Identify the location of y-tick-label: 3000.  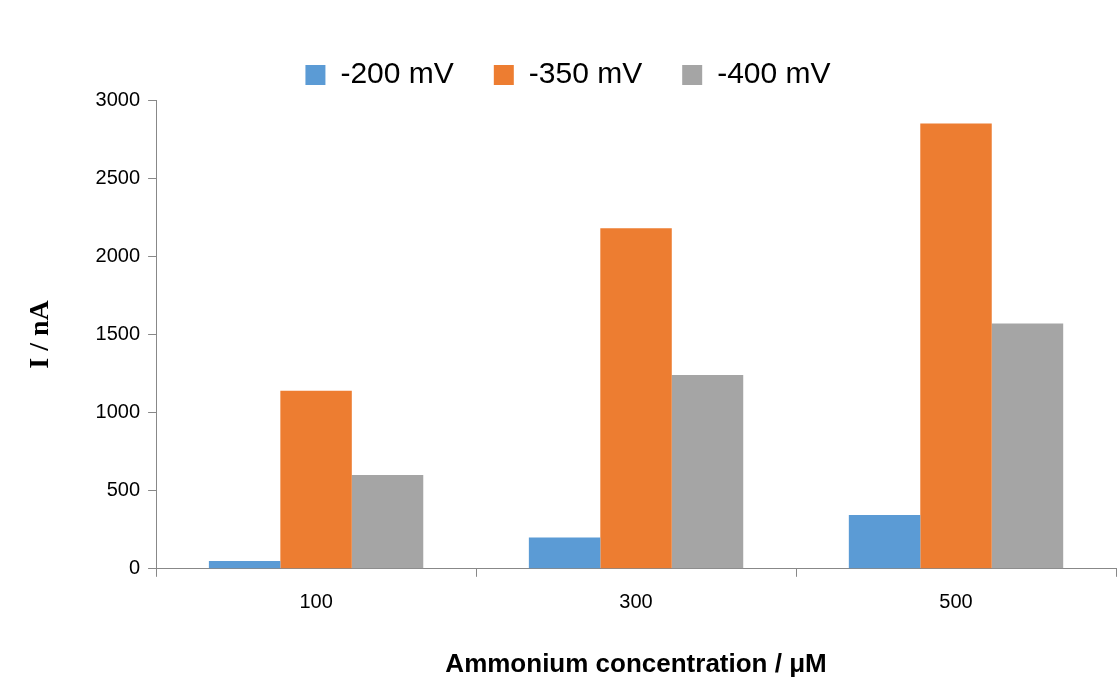
(118, 98).